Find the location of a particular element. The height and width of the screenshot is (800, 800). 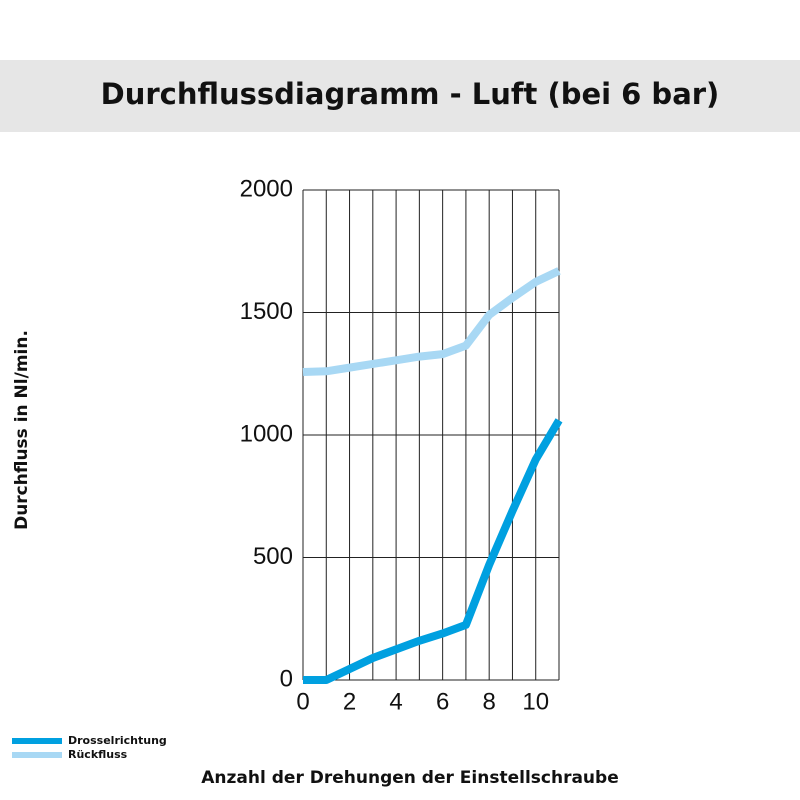

title-band is located at coordinates (400, 96).